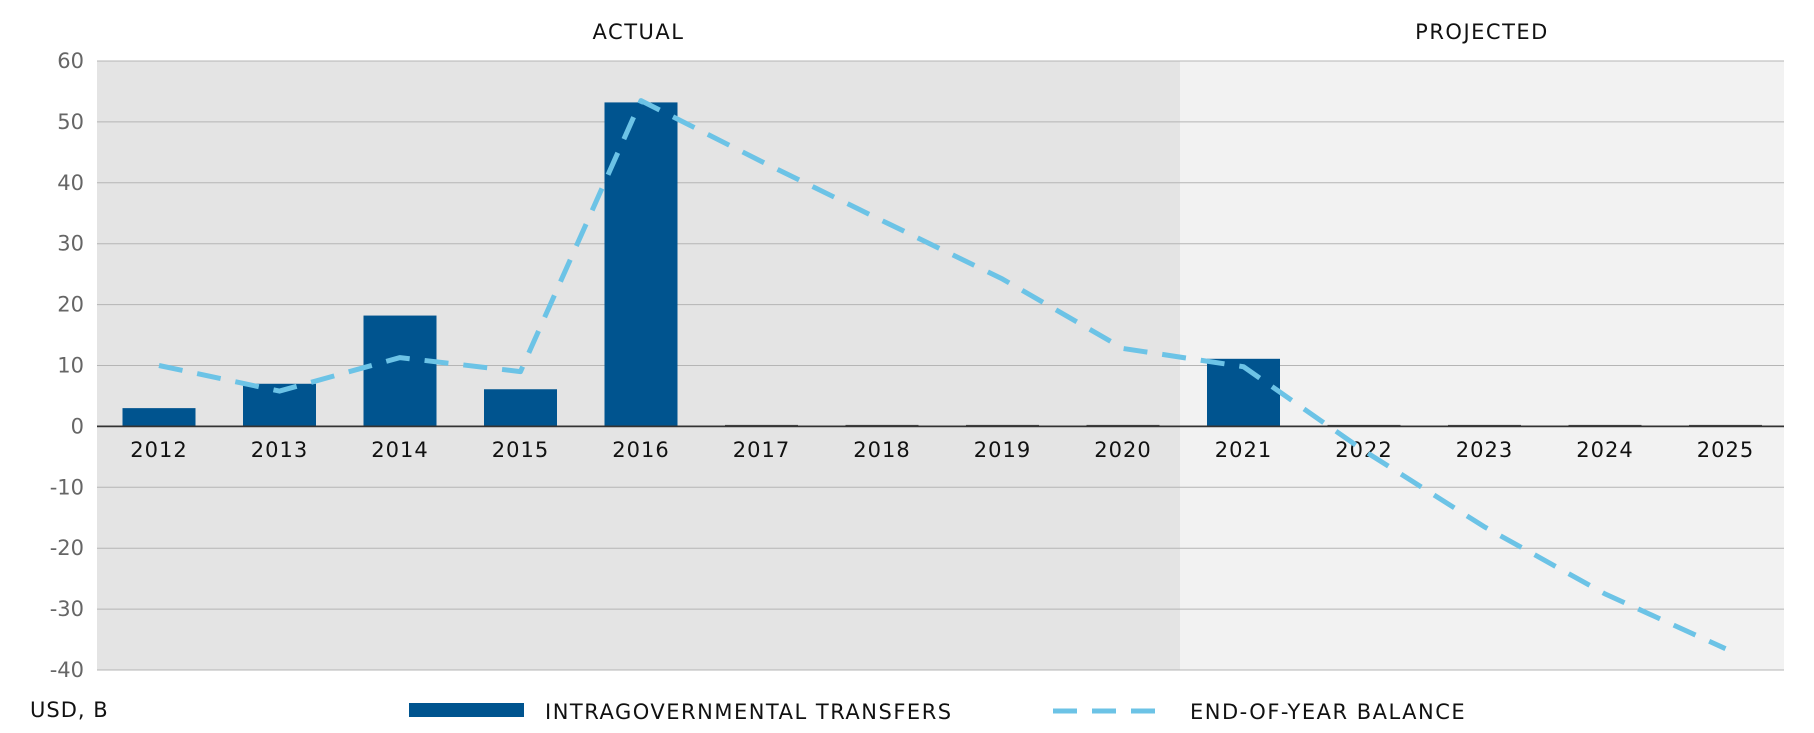  Describe the element at coordinates (520, 450) in the screenshot. I see `x-tick-label: 2015` at that location.